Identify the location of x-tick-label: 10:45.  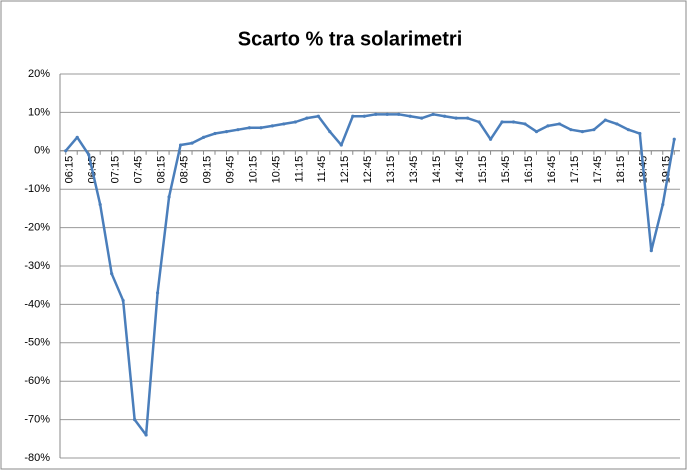
(276, 170).